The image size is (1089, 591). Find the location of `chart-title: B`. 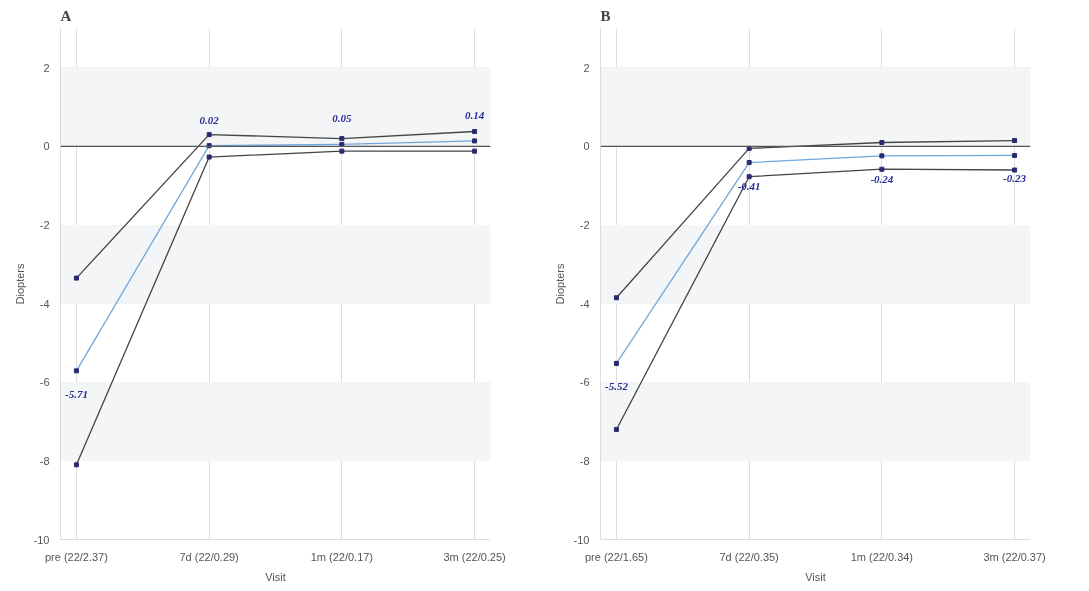

chart-title: B is located at coordinates (605, 15).